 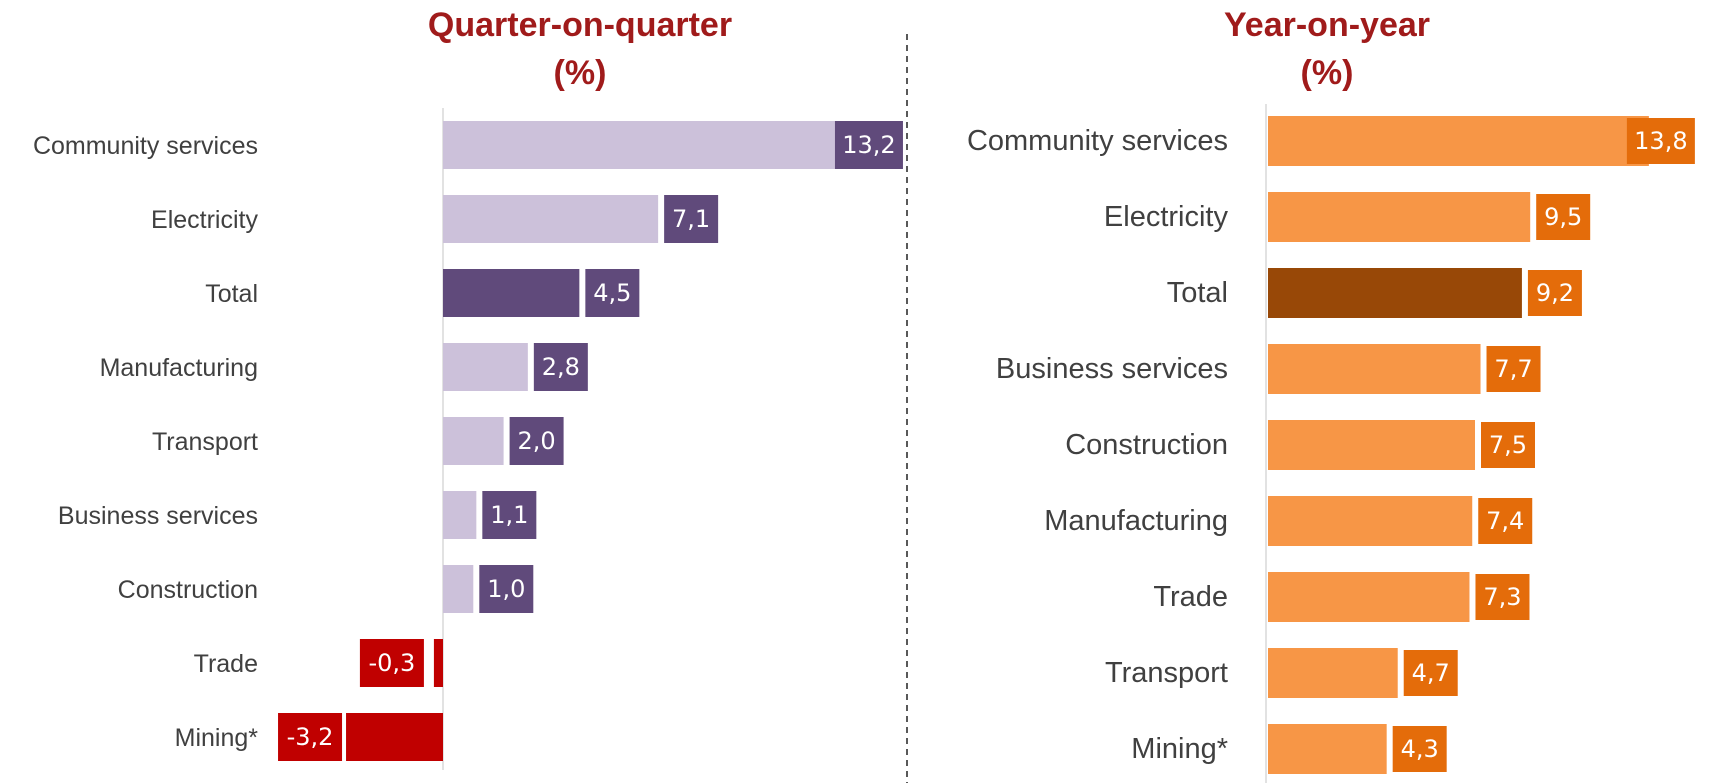 I want to click on qoq-value-label-community-services: 13,2, so click(x=868, y=145).